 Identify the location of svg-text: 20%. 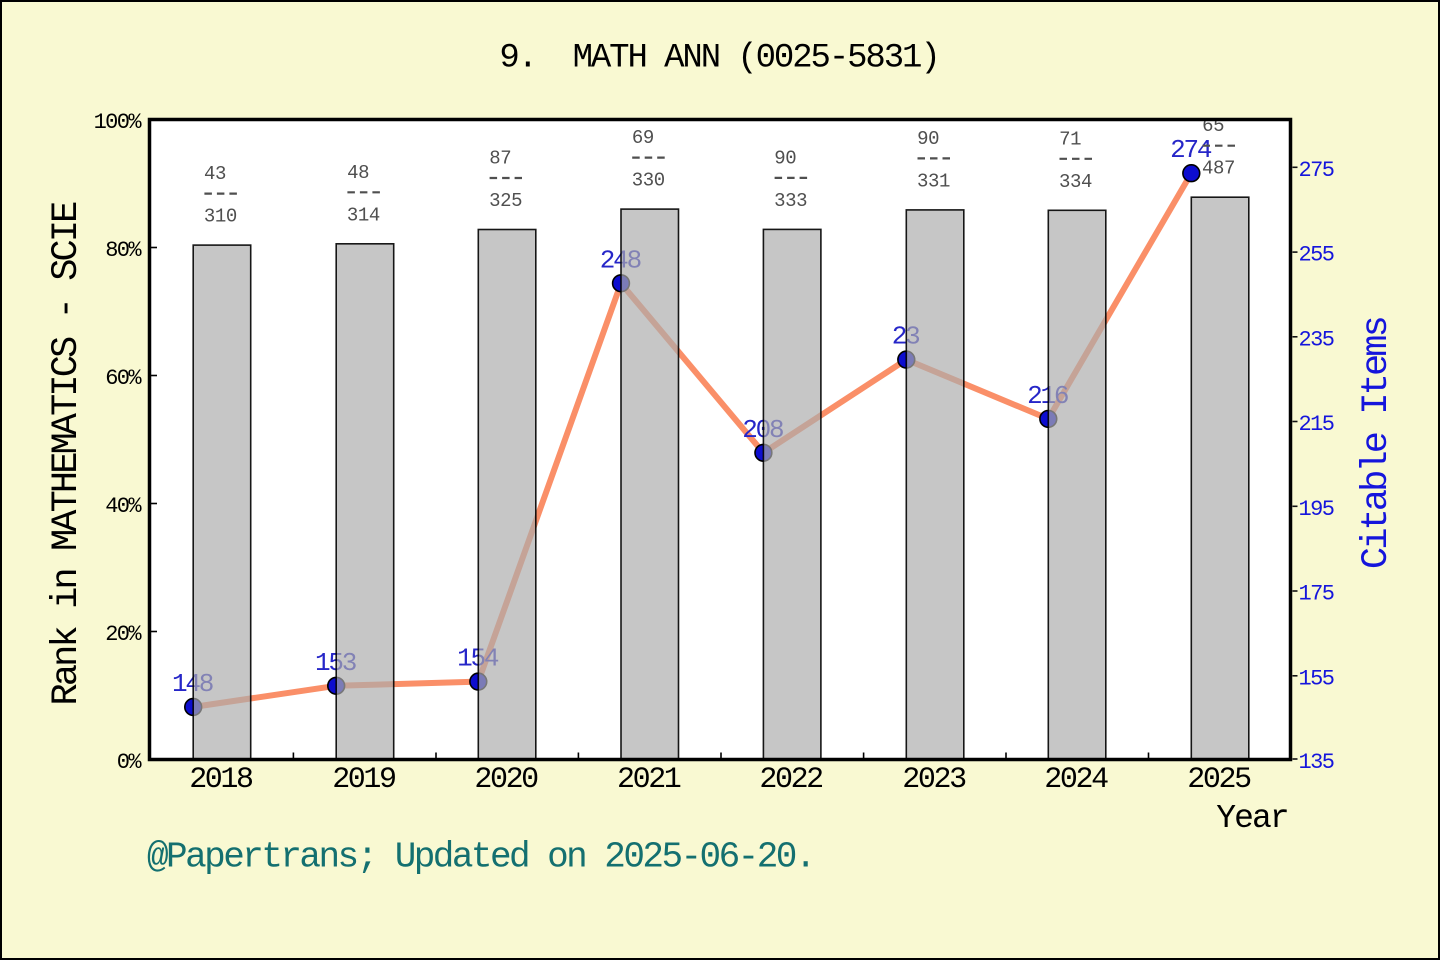
(123, 634).